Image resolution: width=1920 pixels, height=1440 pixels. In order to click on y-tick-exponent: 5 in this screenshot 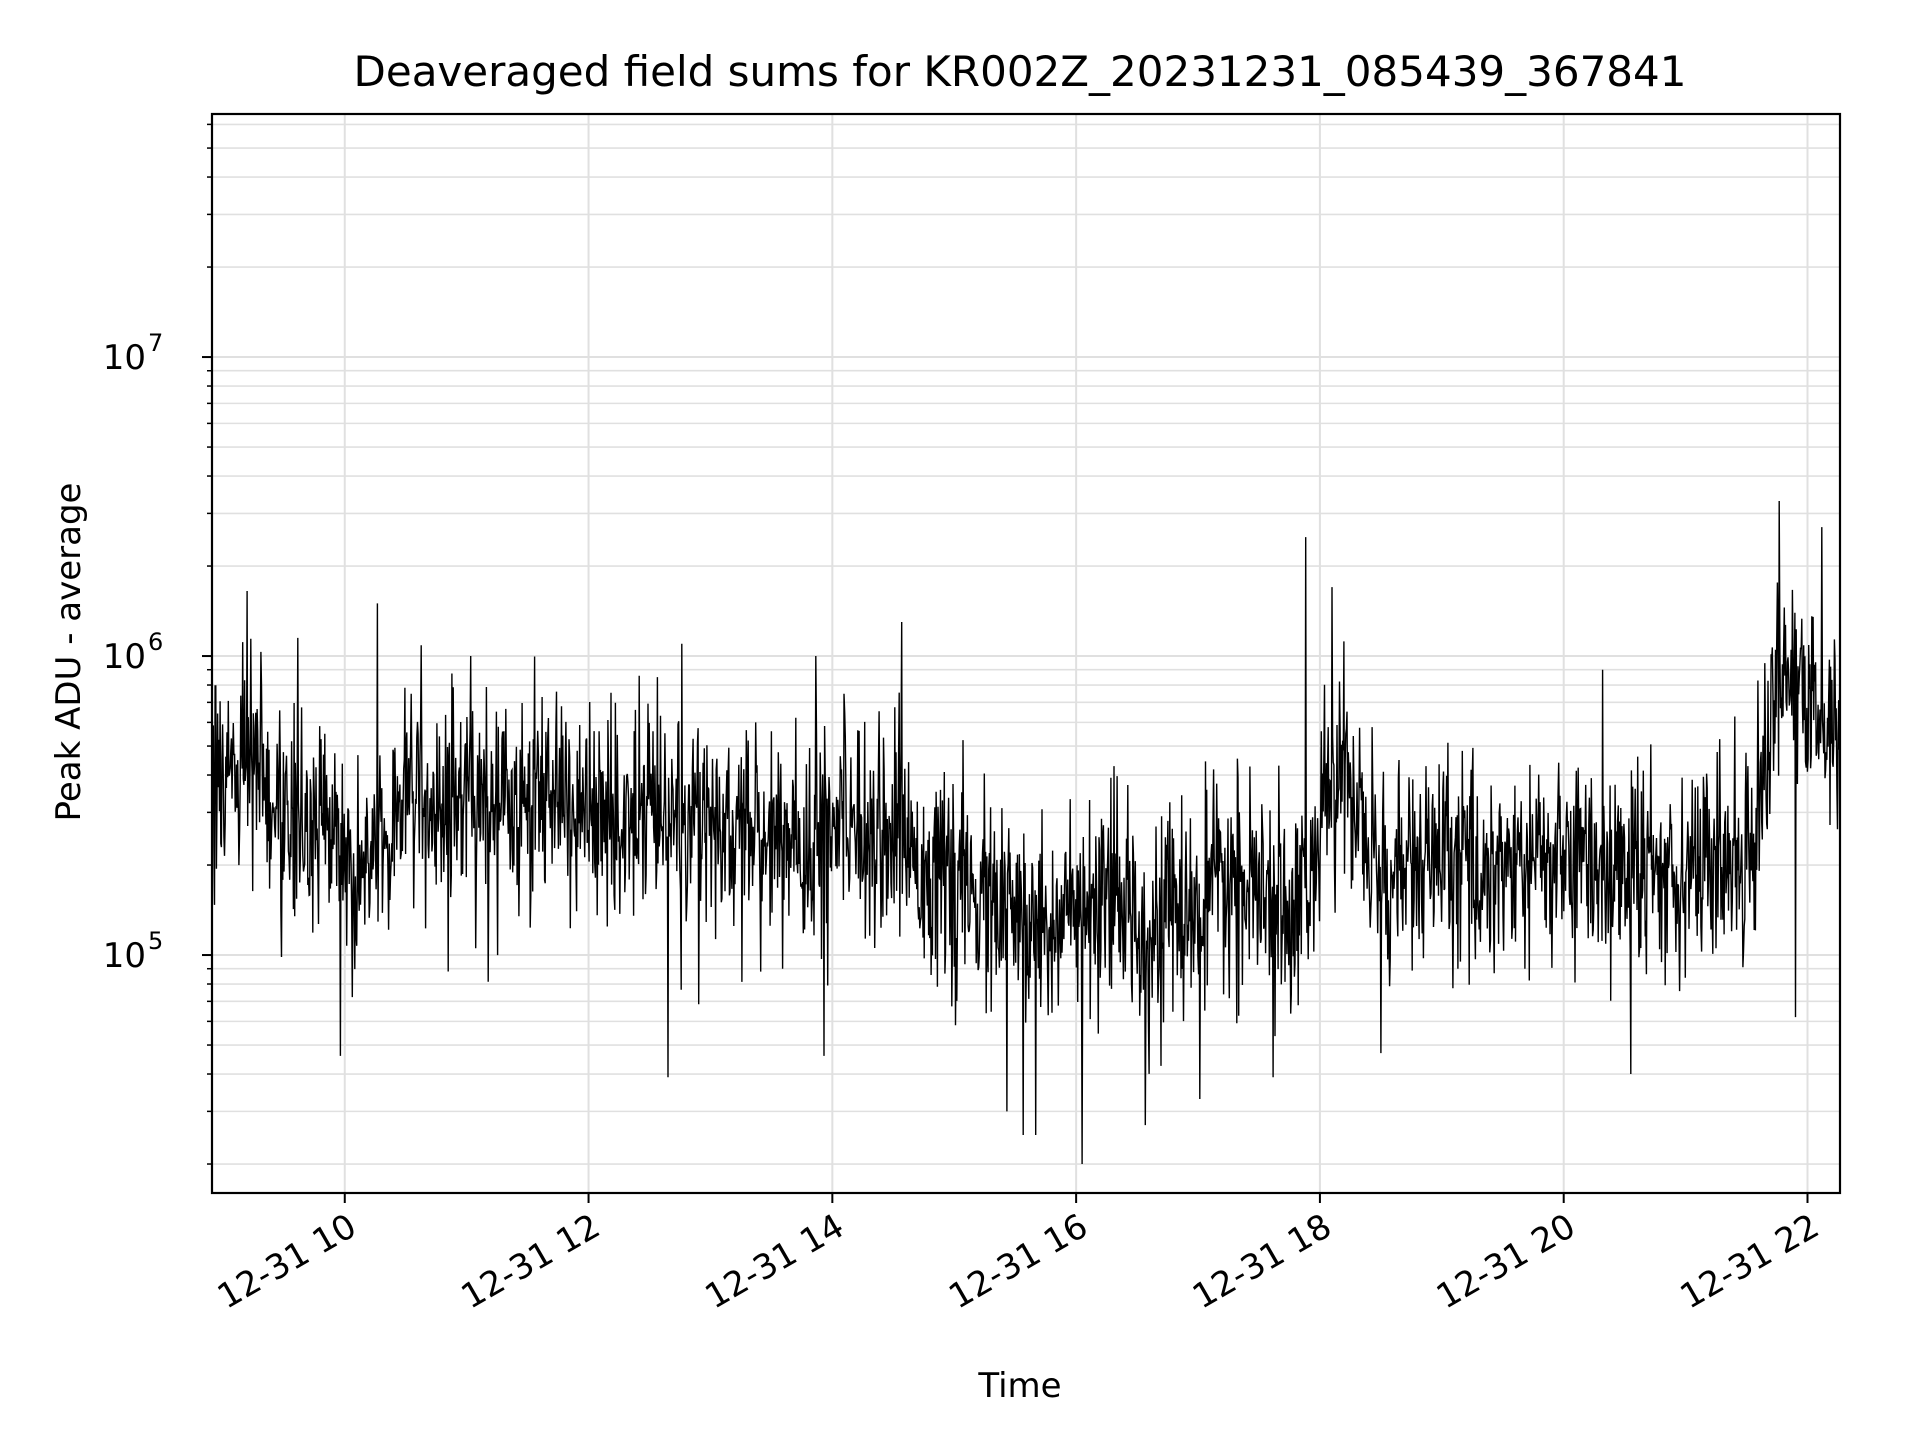, I will do `click(155, 941)`.